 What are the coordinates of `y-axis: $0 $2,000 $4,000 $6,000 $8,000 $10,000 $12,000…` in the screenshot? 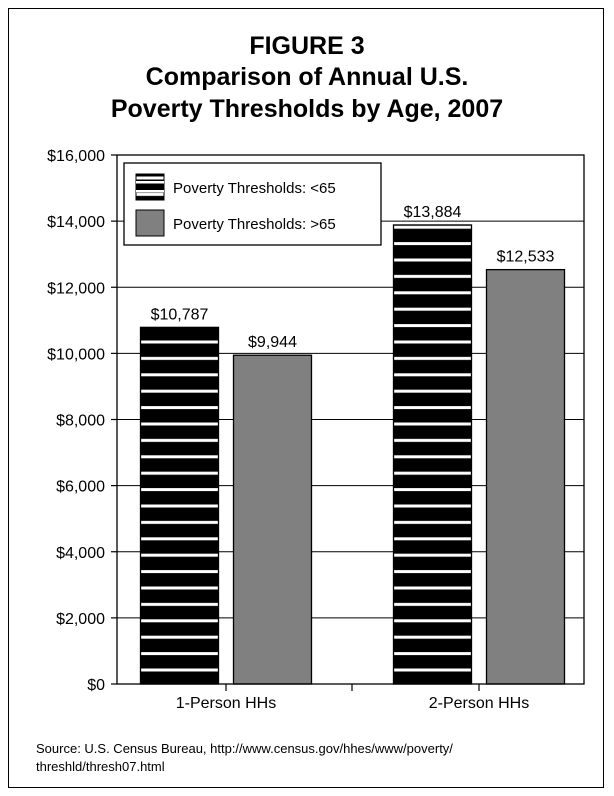 It's located at (82, 421).